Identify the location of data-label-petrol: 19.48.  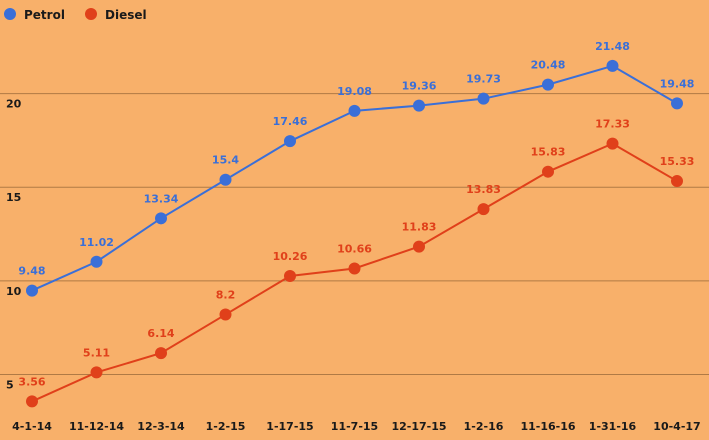
(677, 83).